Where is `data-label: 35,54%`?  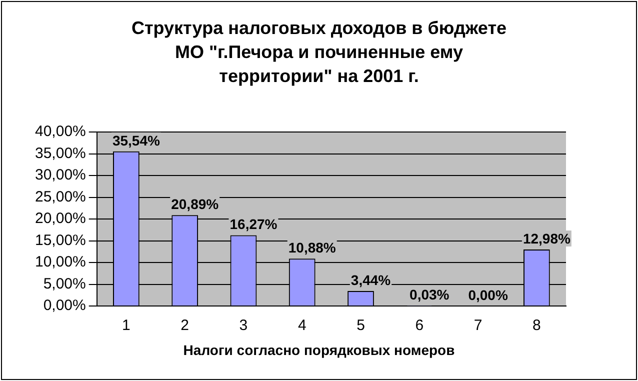
data-label: 35,54% is located at coordinates (136, 140).